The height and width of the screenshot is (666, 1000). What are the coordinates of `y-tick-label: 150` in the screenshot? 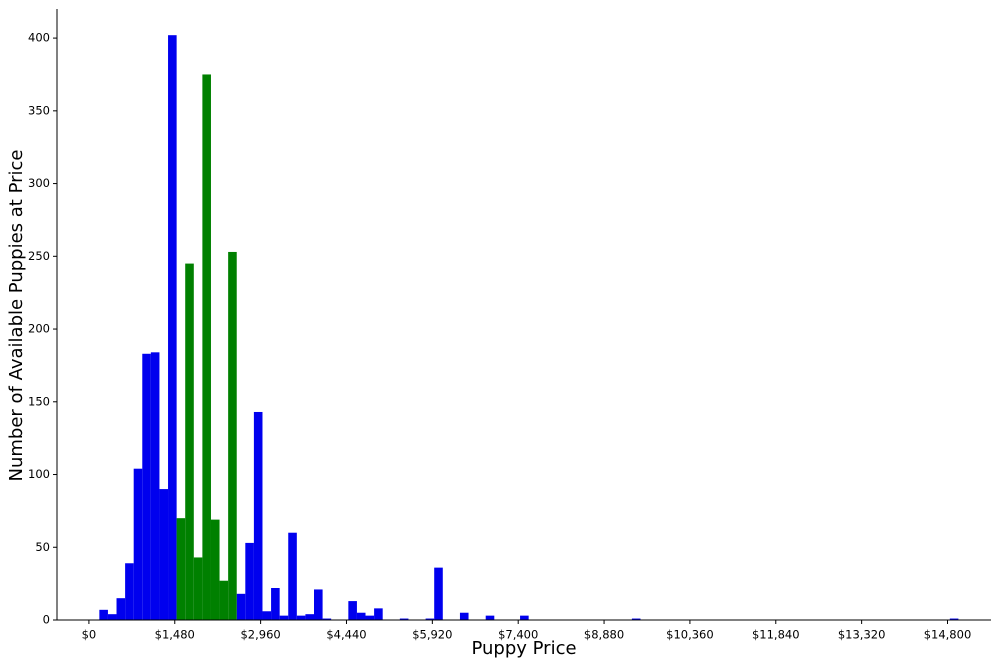 It's located at (39, 401).